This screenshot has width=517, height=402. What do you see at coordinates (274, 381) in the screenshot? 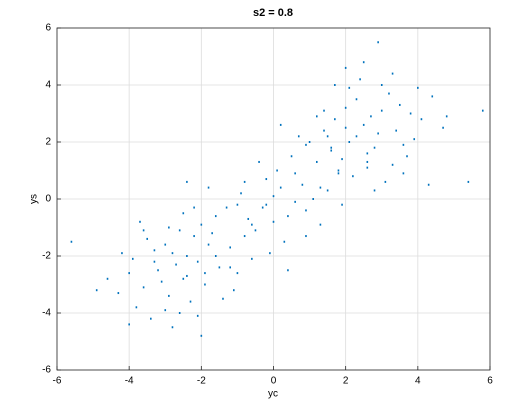
I see `x-tick-label: 0` at bounding box center [274, 381].